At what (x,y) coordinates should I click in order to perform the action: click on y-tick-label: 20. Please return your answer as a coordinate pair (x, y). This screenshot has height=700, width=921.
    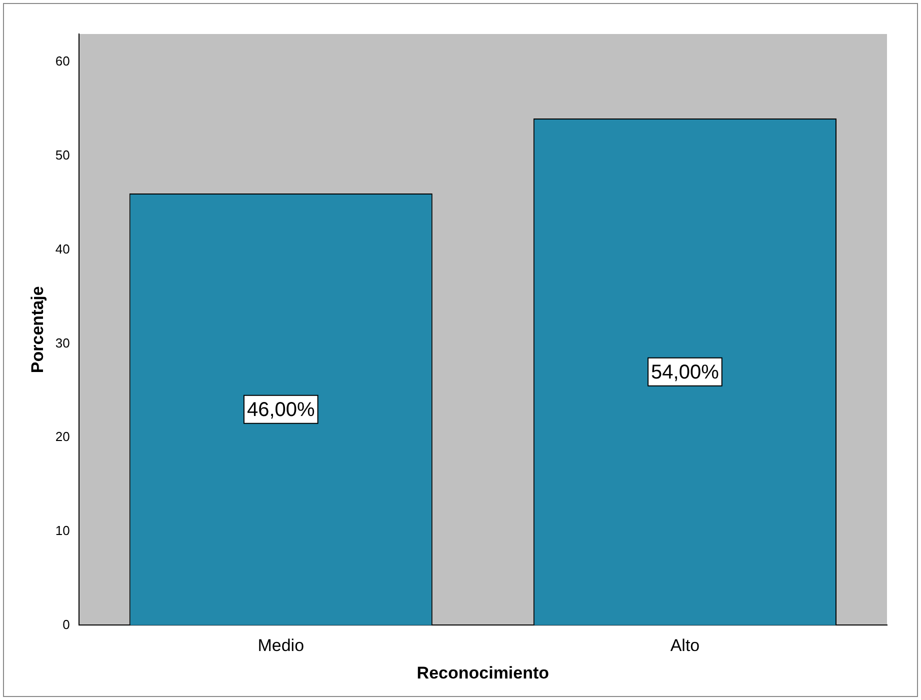
    Looking at the image, I should click on (62, 436).